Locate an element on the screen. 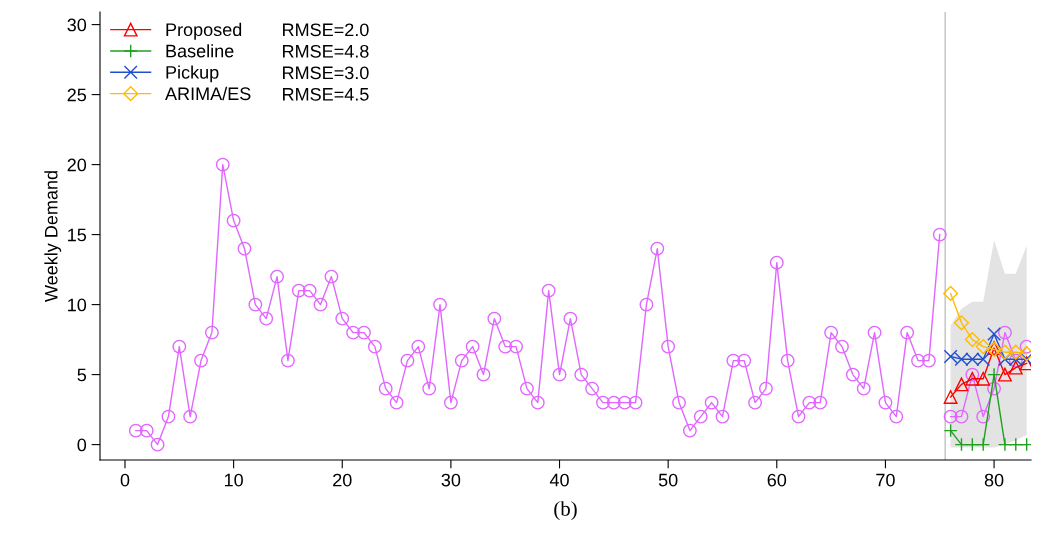  annotation: RMSE=2.0 is located at coordinates (326, 30).